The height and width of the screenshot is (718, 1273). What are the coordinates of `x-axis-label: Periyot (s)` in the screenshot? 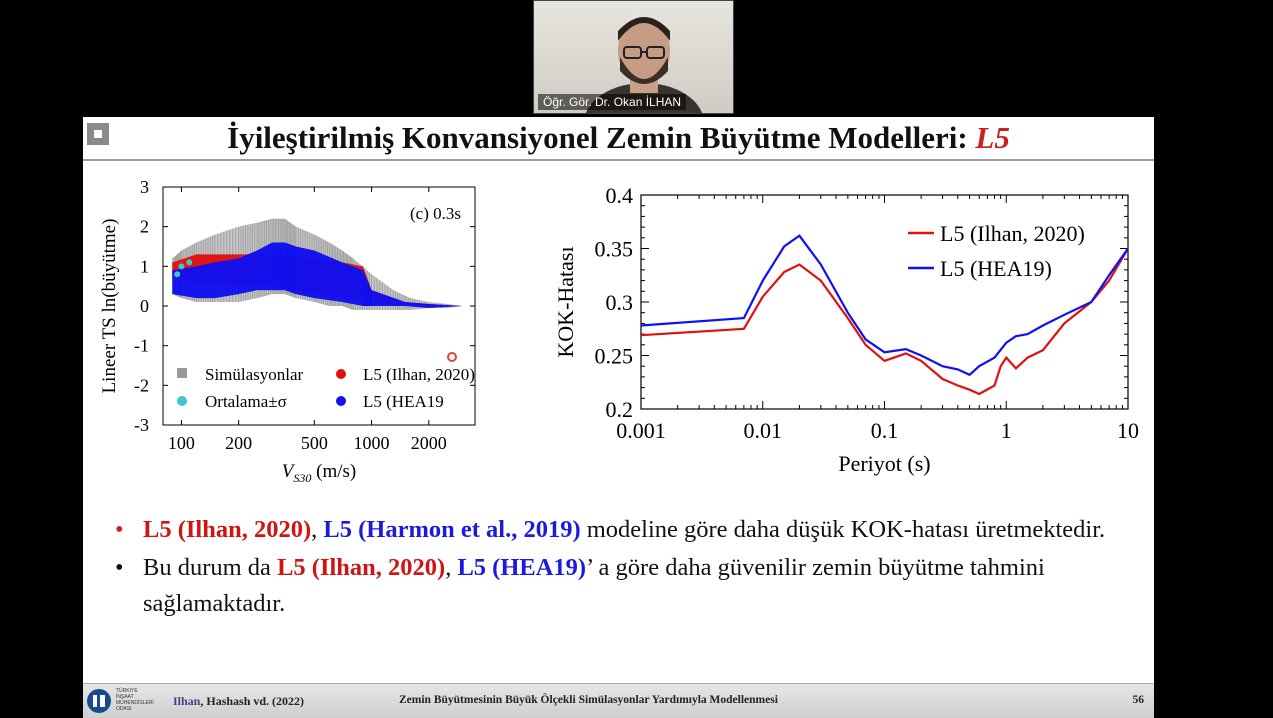 It's located at (884, 463).